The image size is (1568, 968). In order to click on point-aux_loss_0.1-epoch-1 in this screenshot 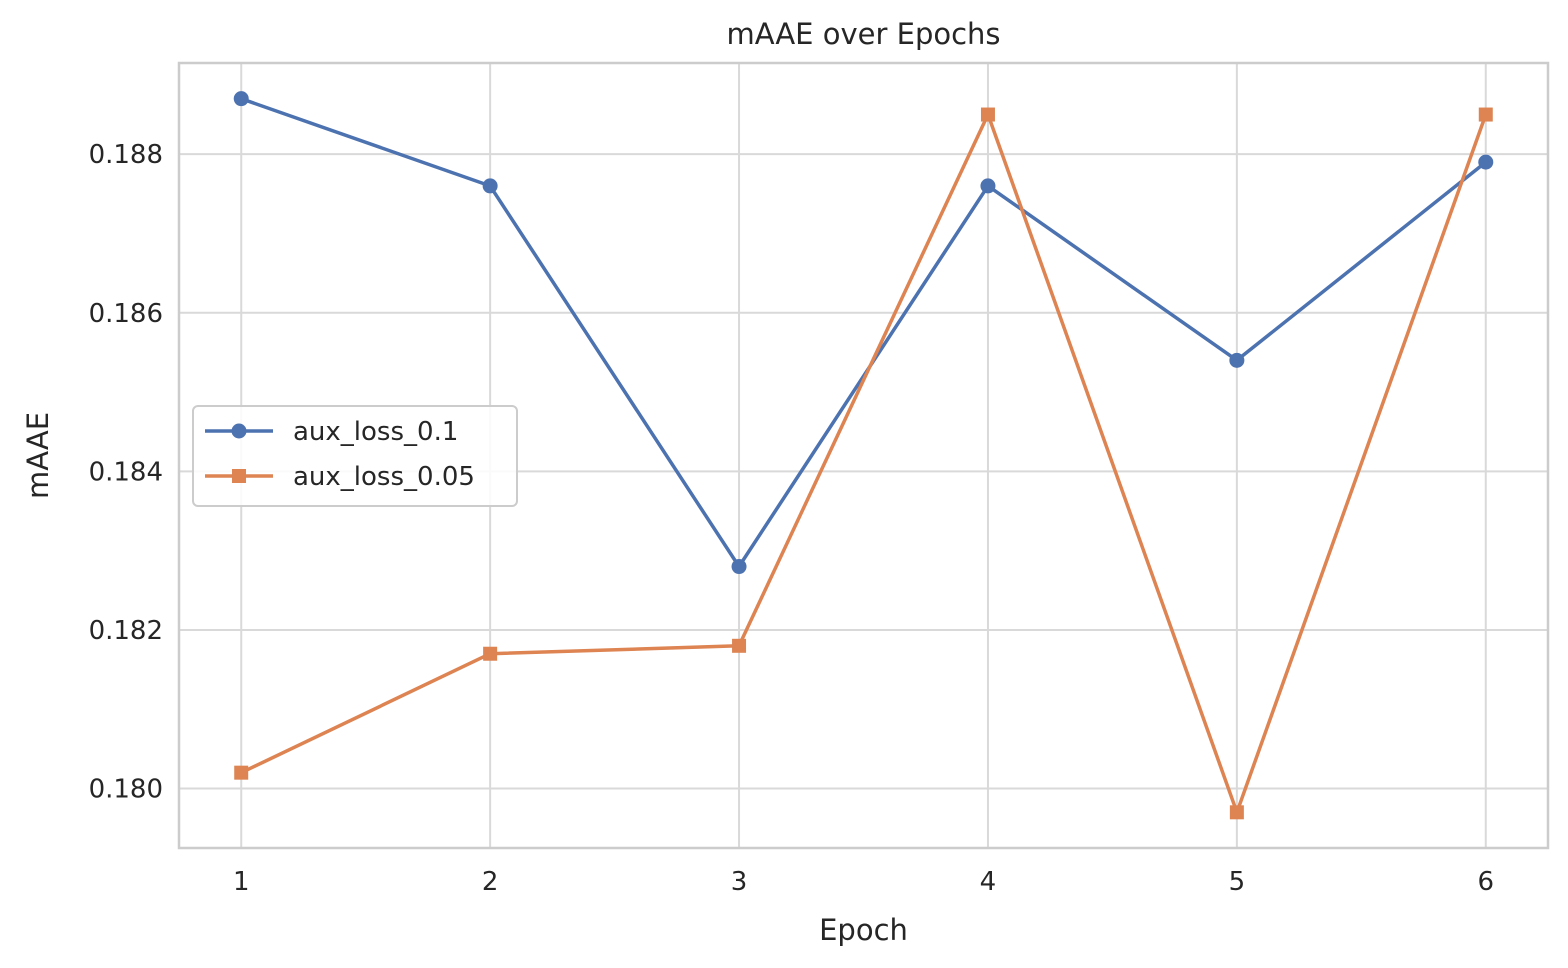, I will do `click(241, 99)`.